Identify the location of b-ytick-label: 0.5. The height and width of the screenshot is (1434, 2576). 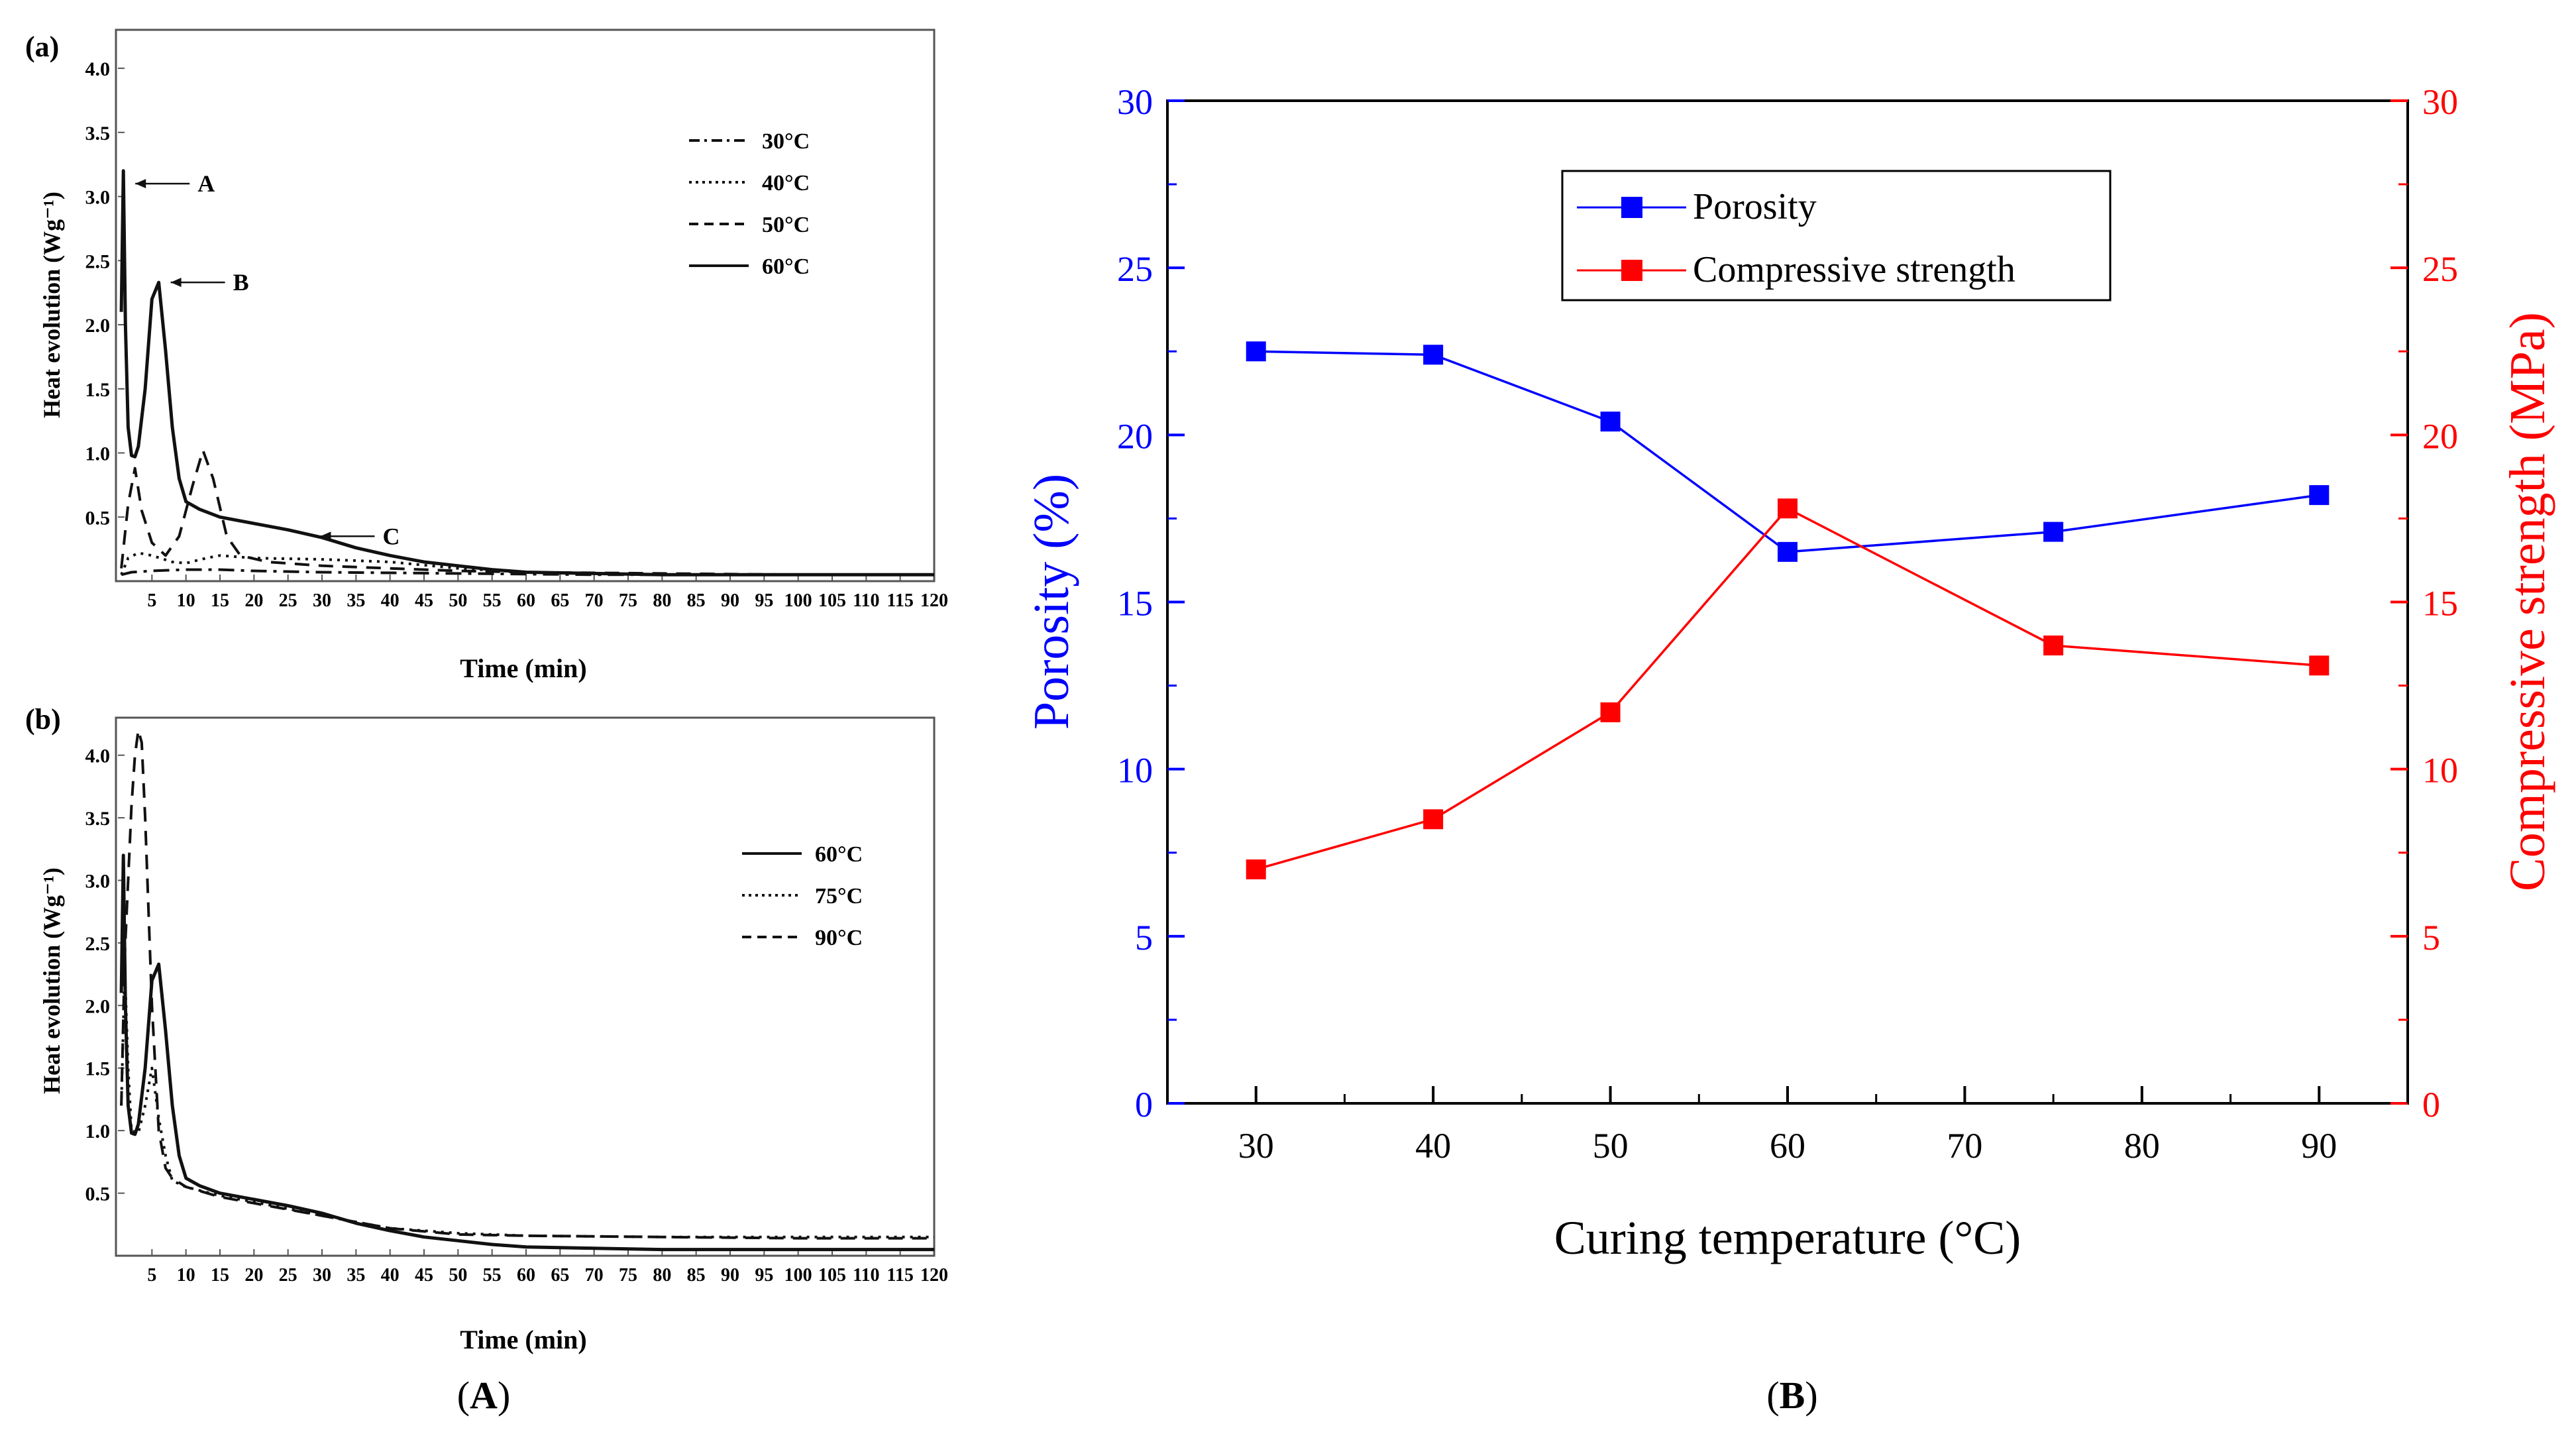
(98, 1194).